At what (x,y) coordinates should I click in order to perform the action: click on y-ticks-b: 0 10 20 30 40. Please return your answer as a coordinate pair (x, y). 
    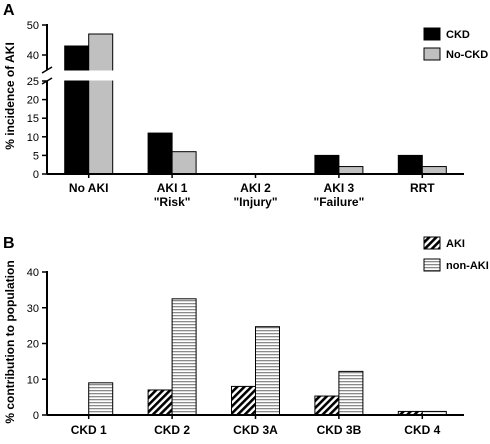
    Looking at the image, I should click on (37, 344).